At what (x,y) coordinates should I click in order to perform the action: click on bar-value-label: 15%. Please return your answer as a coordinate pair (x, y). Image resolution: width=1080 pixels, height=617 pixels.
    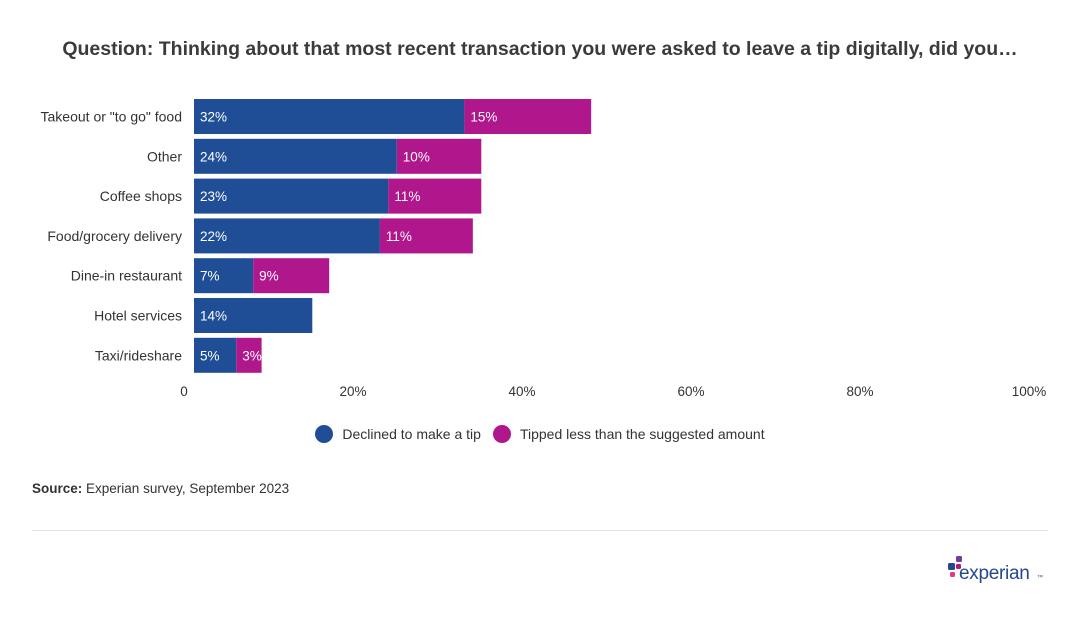
    Looking at the image, I should click on (483, 117).